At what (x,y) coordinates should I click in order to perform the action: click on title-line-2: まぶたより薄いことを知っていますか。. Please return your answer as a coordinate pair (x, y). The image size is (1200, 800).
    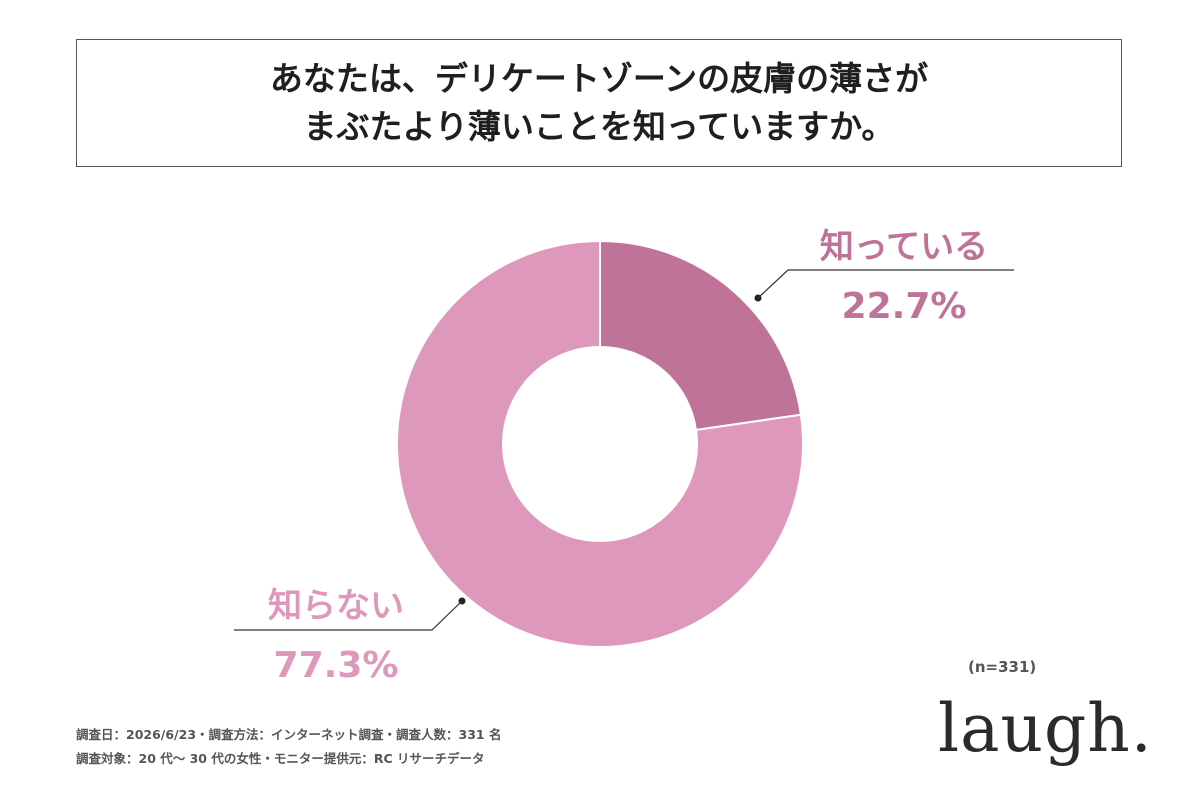
    Looking at the image, I should click on (599, 126).